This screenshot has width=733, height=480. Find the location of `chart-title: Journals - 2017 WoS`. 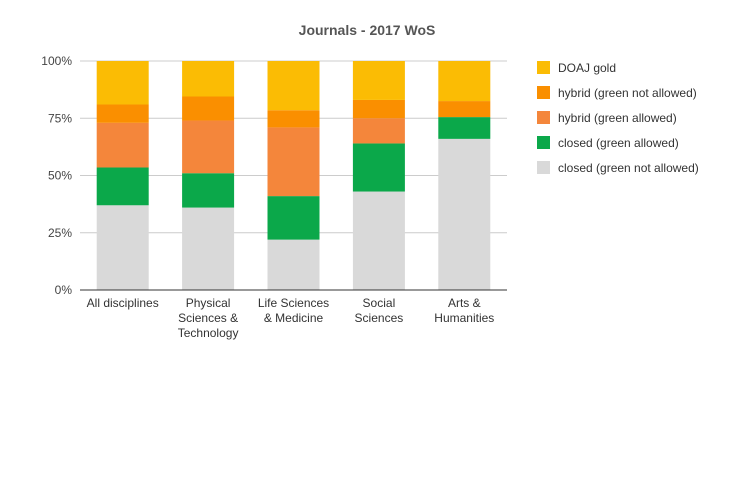

chart-title: Journals - 2017 WoS is located at coordinates (367, 30).